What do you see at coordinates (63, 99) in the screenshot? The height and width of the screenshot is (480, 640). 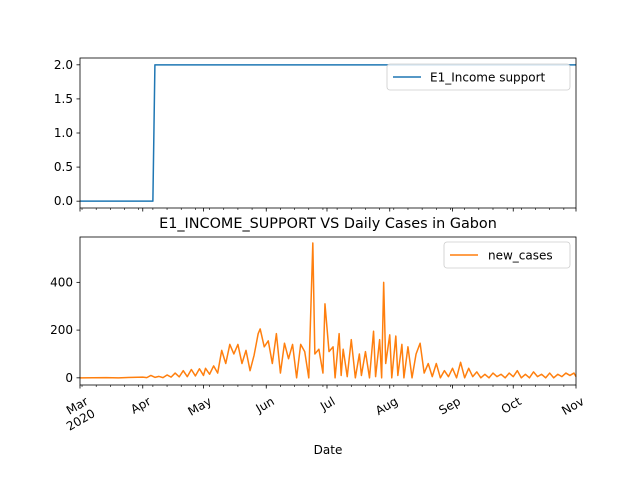 I see `top-y-tick-label: 1.5` at bounding box center [63, 99].